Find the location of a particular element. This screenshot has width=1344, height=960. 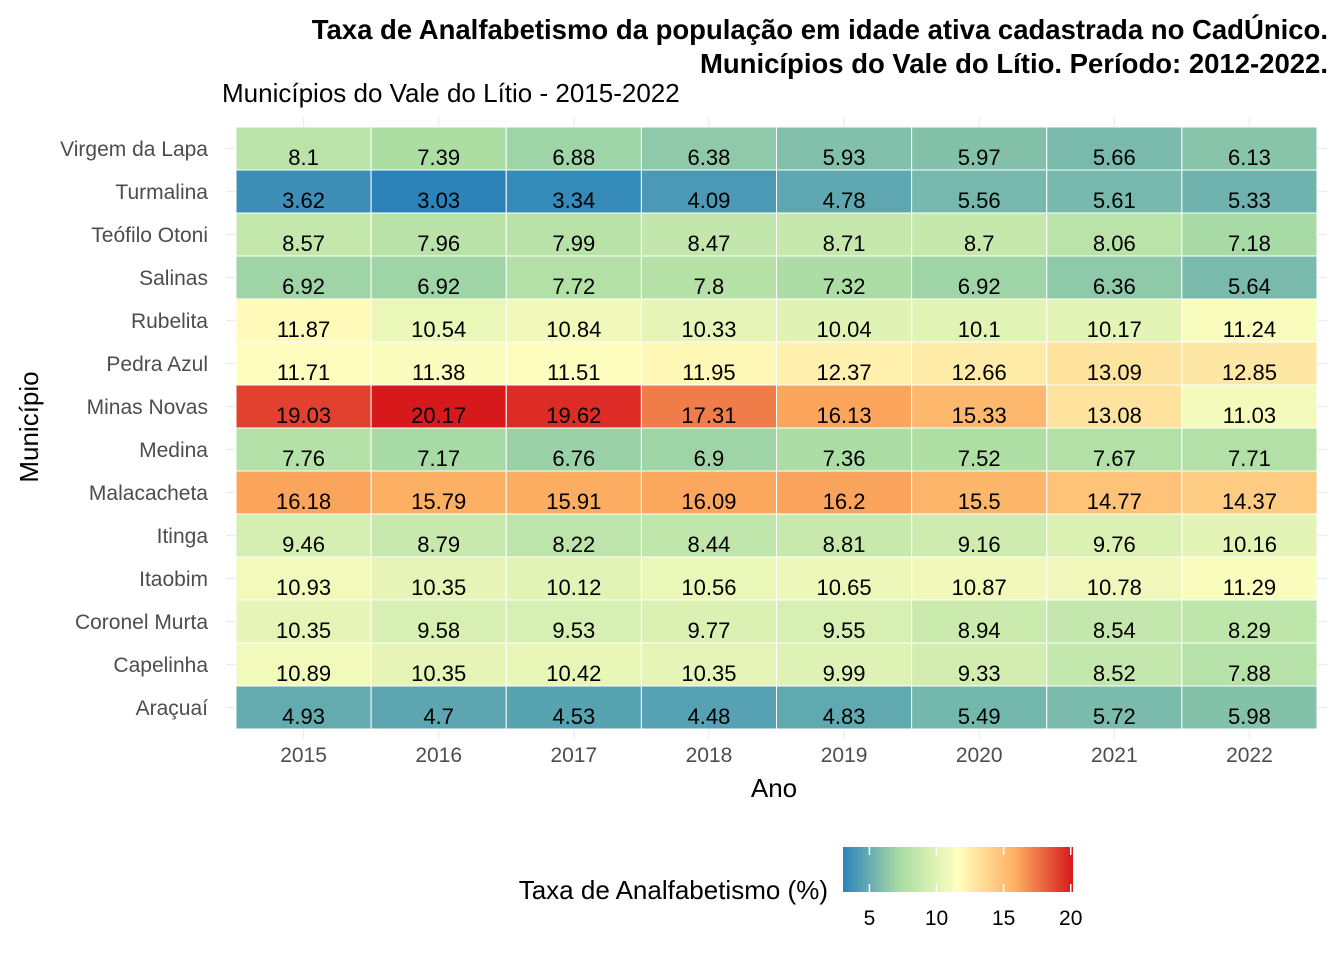

cell-value-label: 8.1 is located at coordinates (303, 157).